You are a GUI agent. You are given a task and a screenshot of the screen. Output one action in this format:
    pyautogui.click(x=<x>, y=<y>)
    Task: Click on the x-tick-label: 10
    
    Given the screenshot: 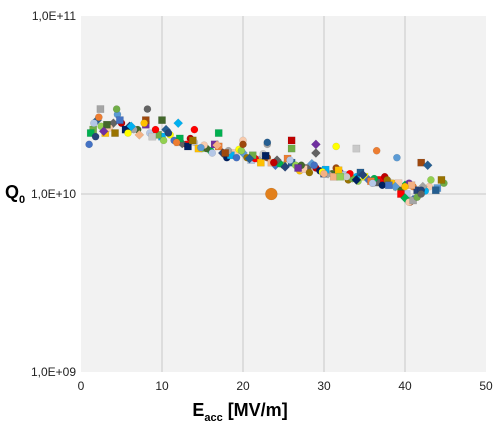 What is the action you would take?
    pyautogui.click(x=162, y=386)
    